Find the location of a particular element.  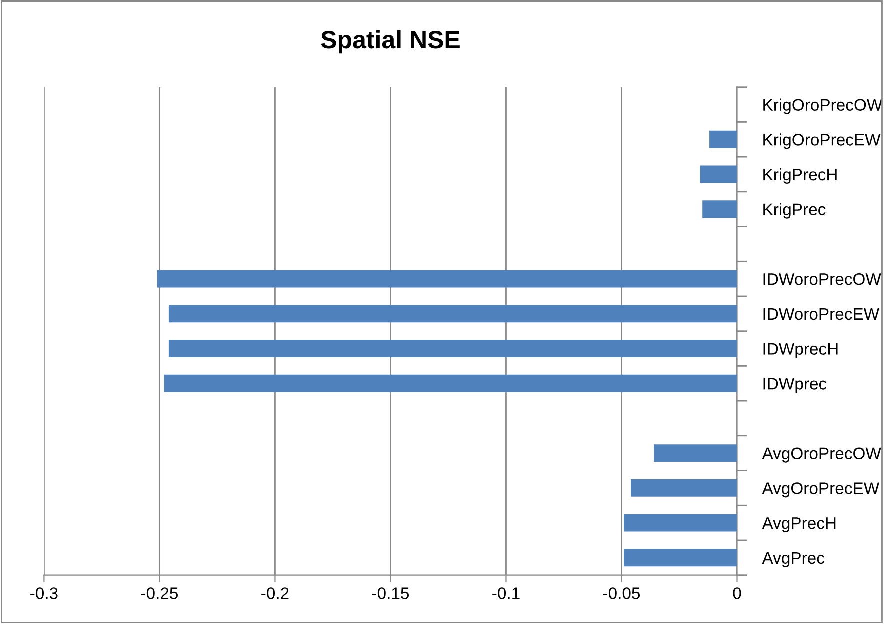

y-tick-label: AvgPrec is located at coordinates (793, 560).